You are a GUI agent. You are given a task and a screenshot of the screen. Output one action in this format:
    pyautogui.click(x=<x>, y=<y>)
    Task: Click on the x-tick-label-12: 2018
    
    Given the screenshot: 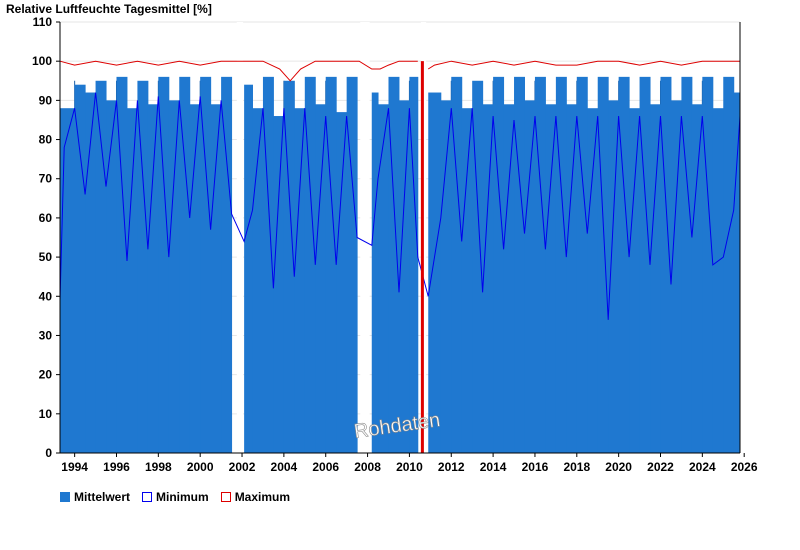 What is the action you would take?
    pyautogui.click(x=576, y=467)
    